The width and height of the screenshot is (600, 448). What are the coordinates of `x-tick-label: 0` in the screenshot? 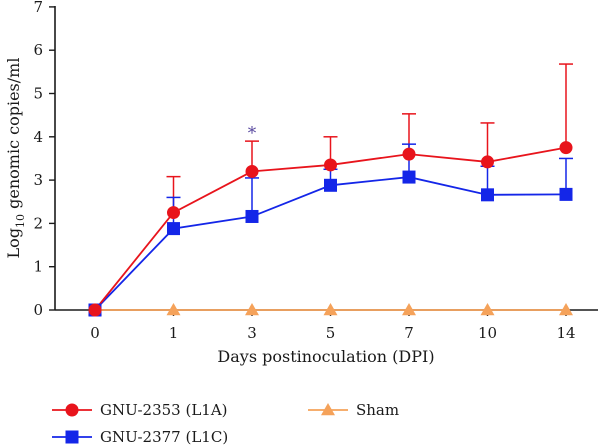 It's located at (95, 333).